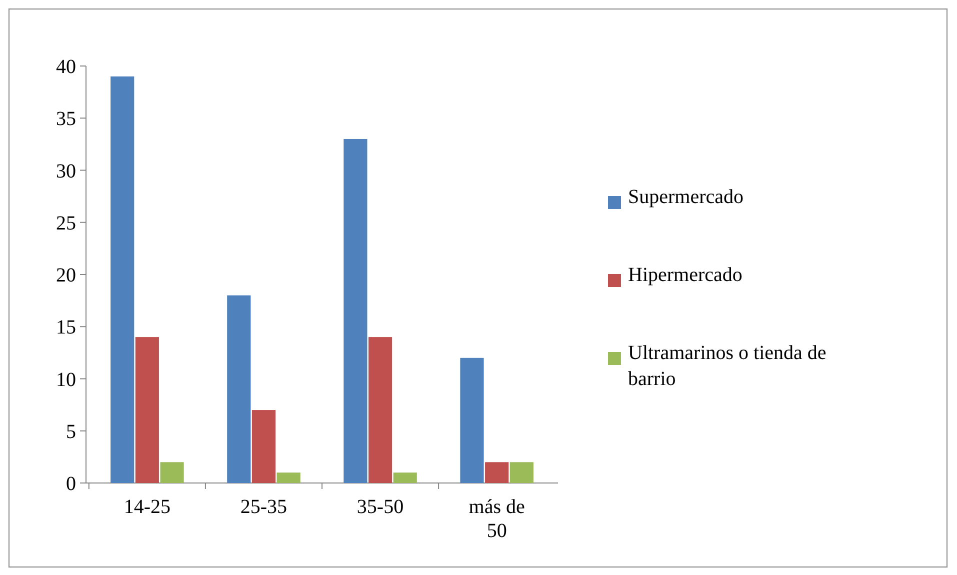  What do you see at coordinates (686, 197) in the screenshot?
I see `legend-label: Supermercado` at bounding box center [686, 197].